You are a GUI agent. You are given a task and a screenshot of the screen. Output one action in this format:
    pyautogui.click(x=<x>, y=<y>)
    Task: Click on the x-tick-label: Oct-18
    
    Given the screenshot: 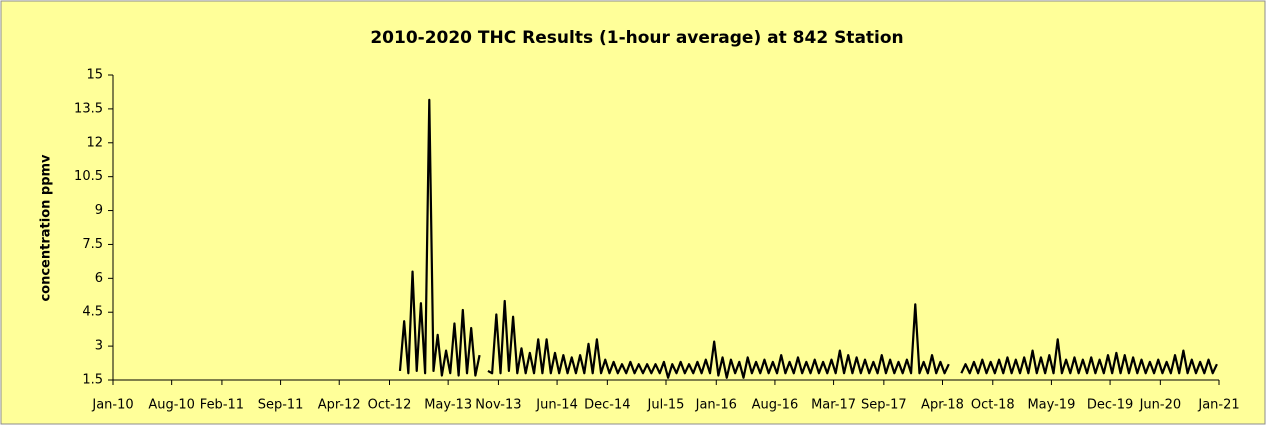 What is the action you would take?
    pyautogui.click(x=993, y=405)
    